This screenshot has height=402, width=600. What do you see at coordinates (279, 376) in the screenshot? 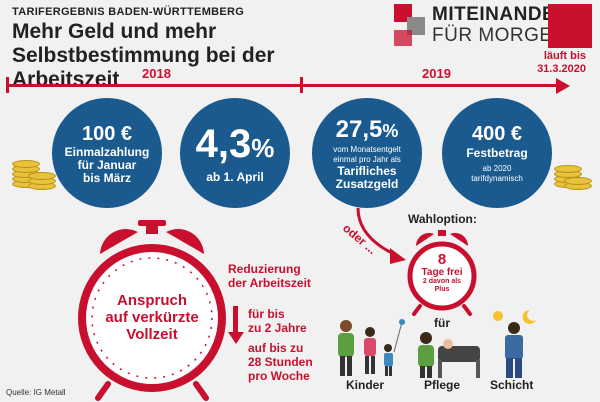
I see `reduction-line-7: pro Woche` at bounding box center [279, 376].